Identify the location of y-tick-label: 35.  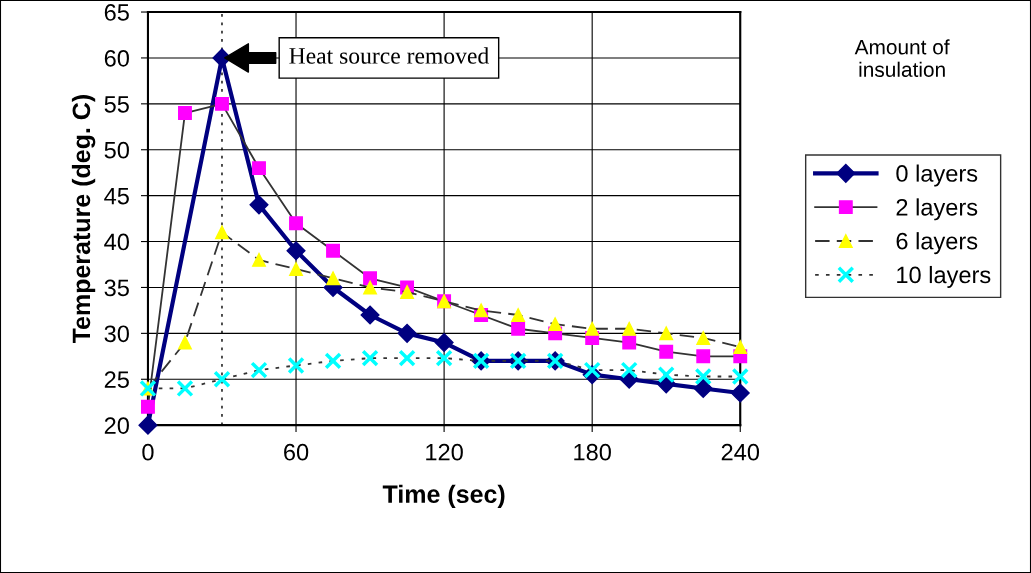
(116, 288).